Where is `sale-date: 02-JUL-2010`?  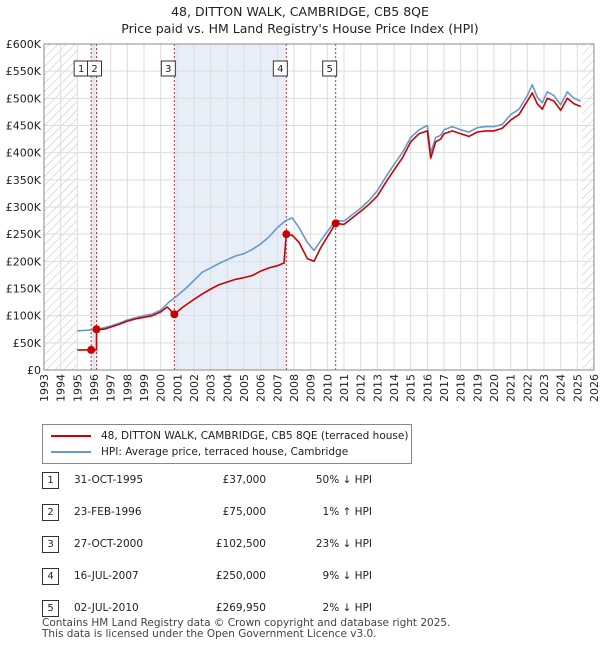 sale-date: 02-JUL-2010 is located at coordinates (106, 608).